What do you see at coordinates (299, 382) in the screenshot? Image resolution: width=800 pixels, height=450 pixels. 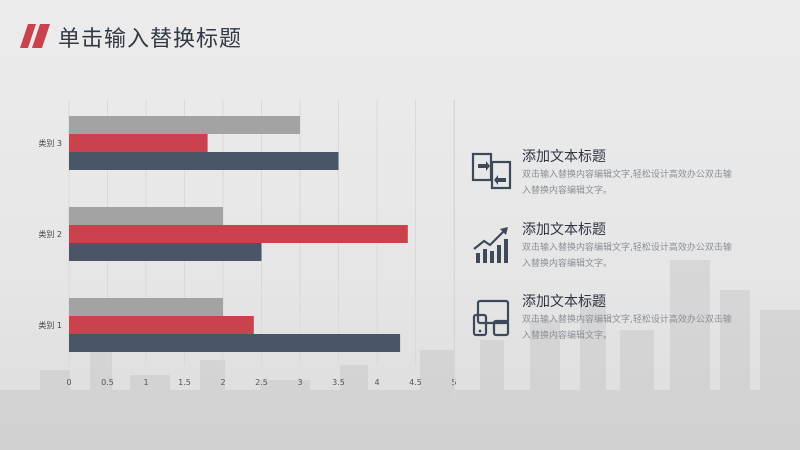 I see `x-tick-label: 3` at bounding box center [299, 382].